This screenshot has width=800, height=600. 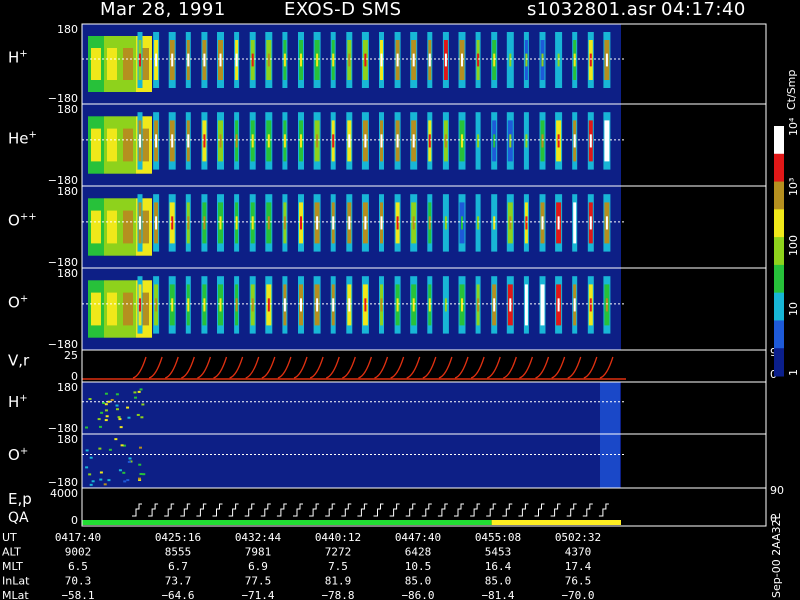 I want to click on colorbar-label: Ct/Smp, so click(x=791, y=90).